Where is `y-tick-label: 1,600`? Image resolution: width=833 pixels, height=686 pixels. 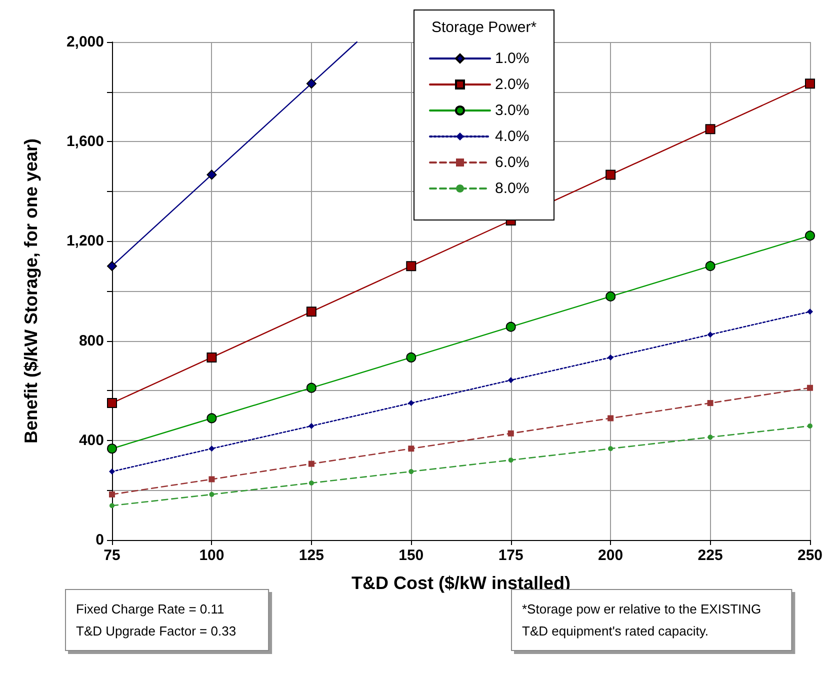 y-tick-label: 1,600 is located at coordinates (85, 141).